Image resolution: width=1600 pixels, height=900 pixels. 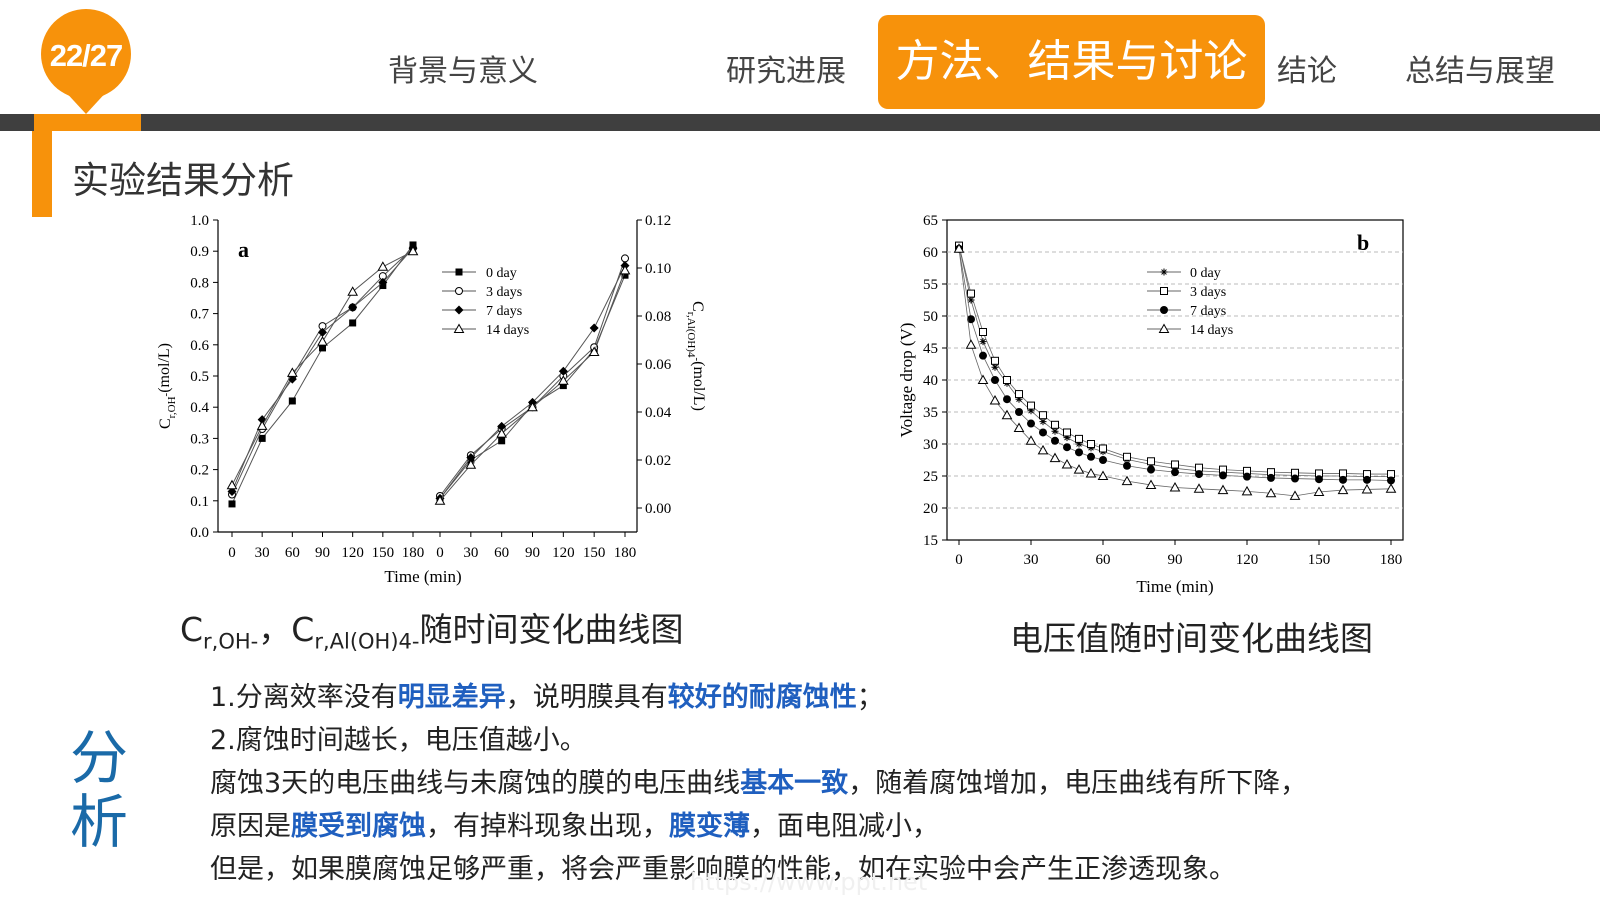 I want to click on y-tick-label: 40, so click(x=930, y=381).